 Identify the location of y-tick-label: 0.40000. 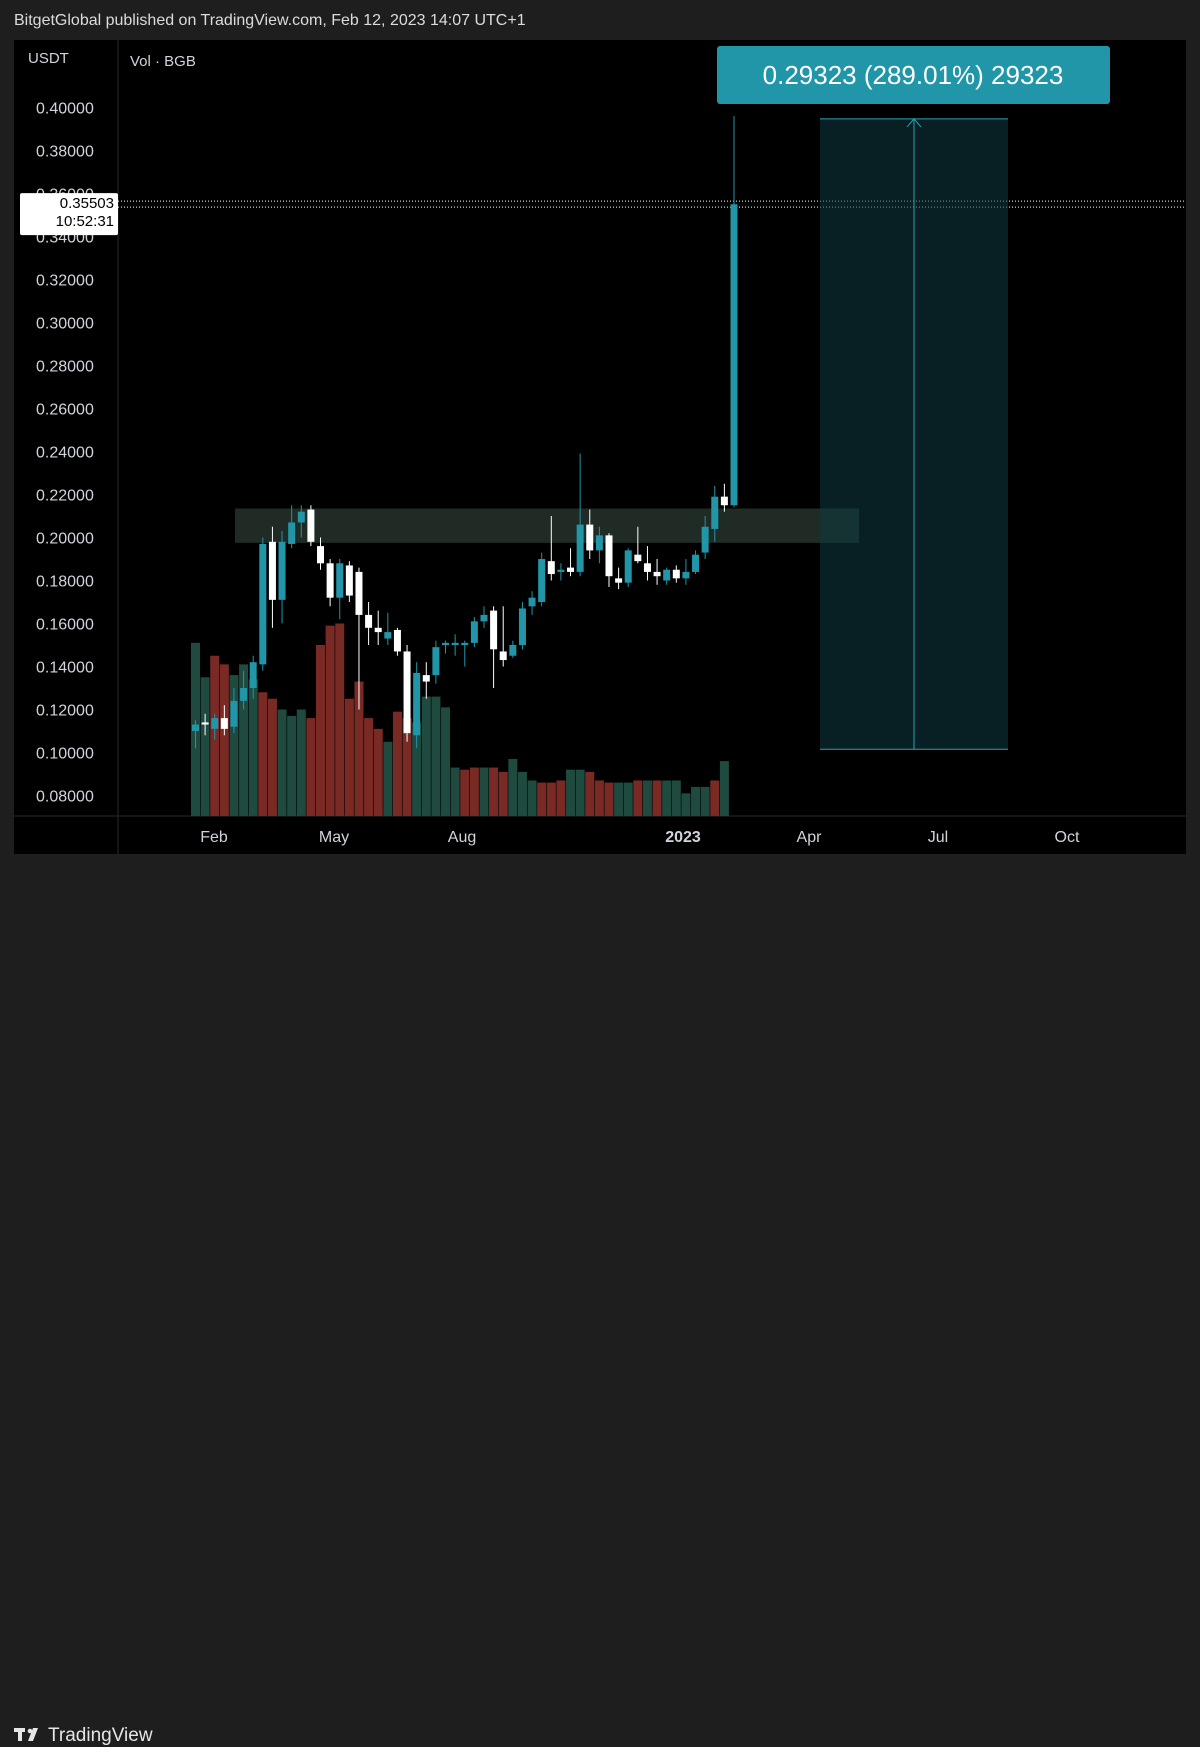
(65, 109).